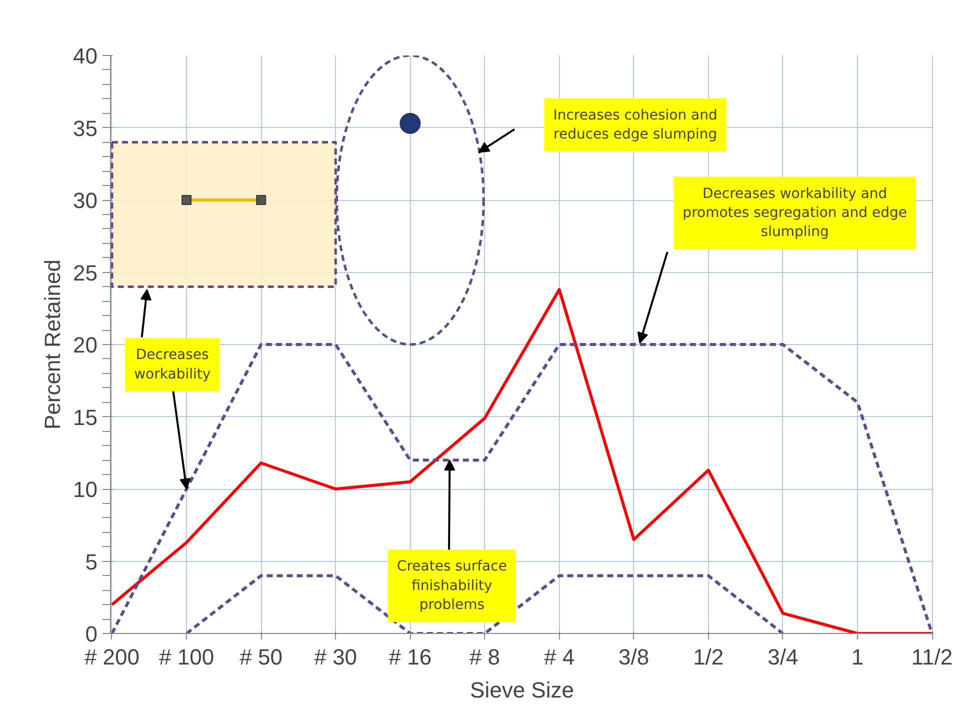 The image size is (961, 705). I want to click on x-tick-label: 3/4, so click(783, 657).